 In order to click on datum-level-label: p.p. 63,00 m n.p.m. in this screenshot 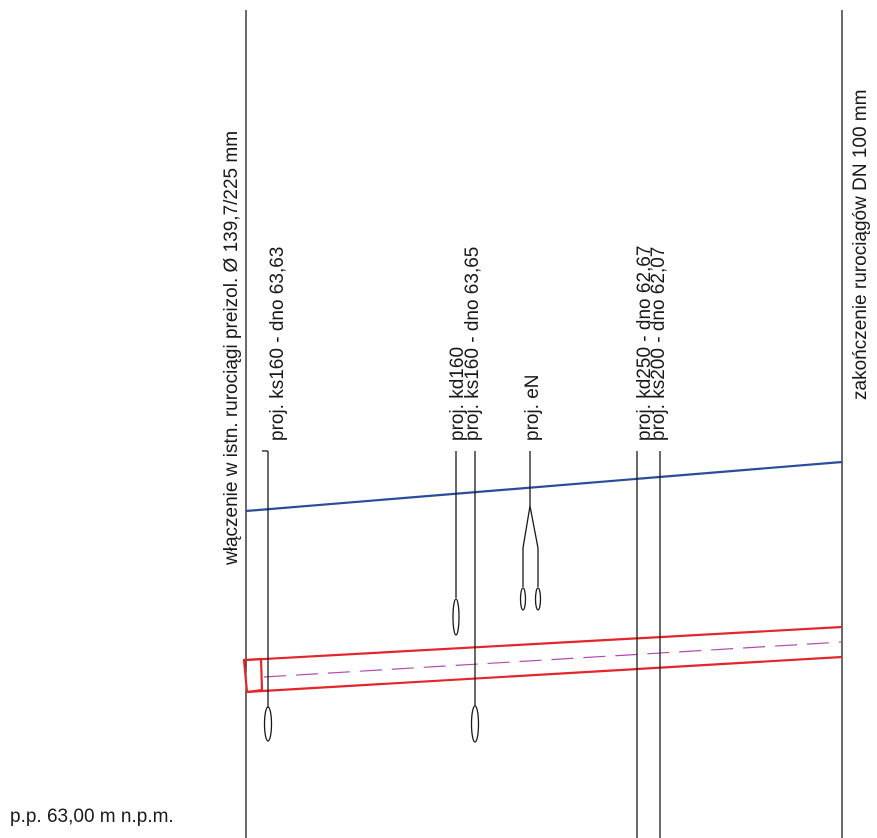, I will do `click(92, 816)`.